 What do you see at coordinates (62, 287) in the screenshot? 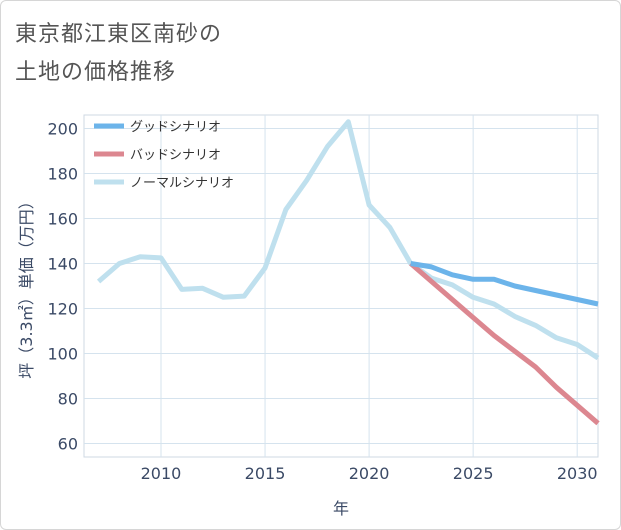
I see `y-axis-ticks: 60 80 100 120 140 160 180 200` at bounding box center [62, 287].